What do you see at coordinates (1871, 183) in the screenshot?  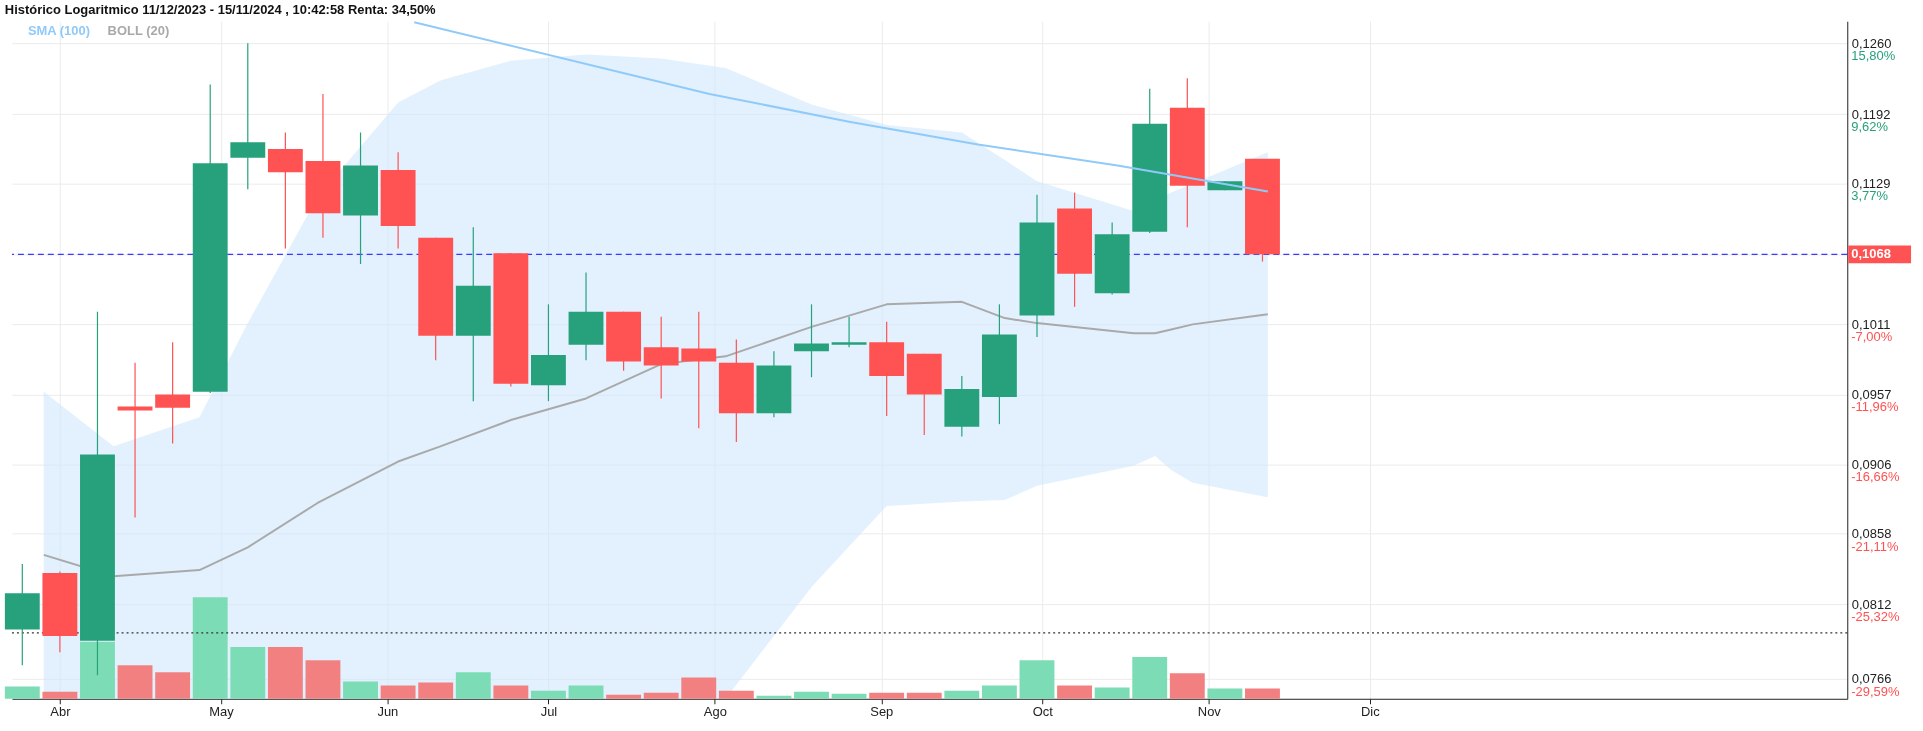 I see `y-tick-label: 0,1129` at bounding box center [1871, 183].